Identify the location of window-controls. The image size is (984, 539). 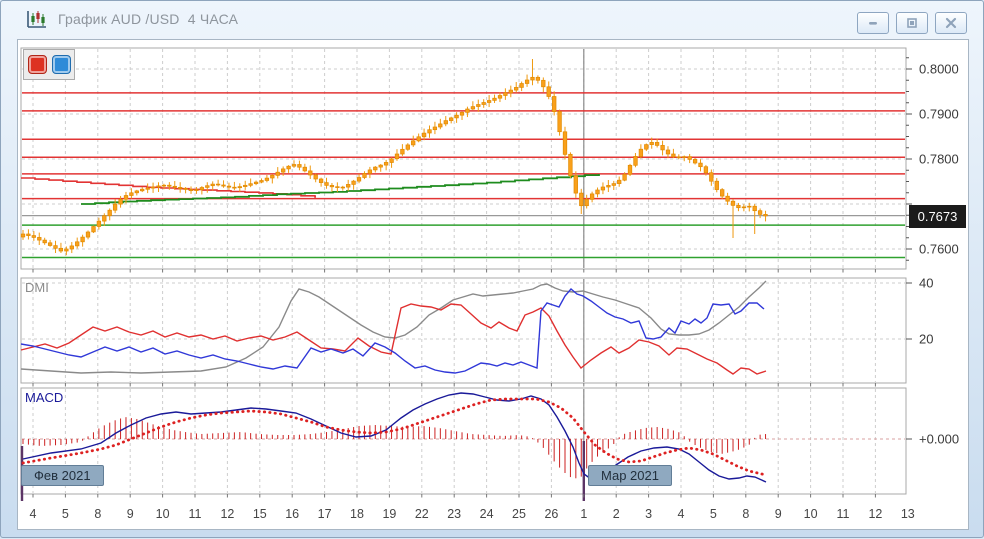
(912, 23).